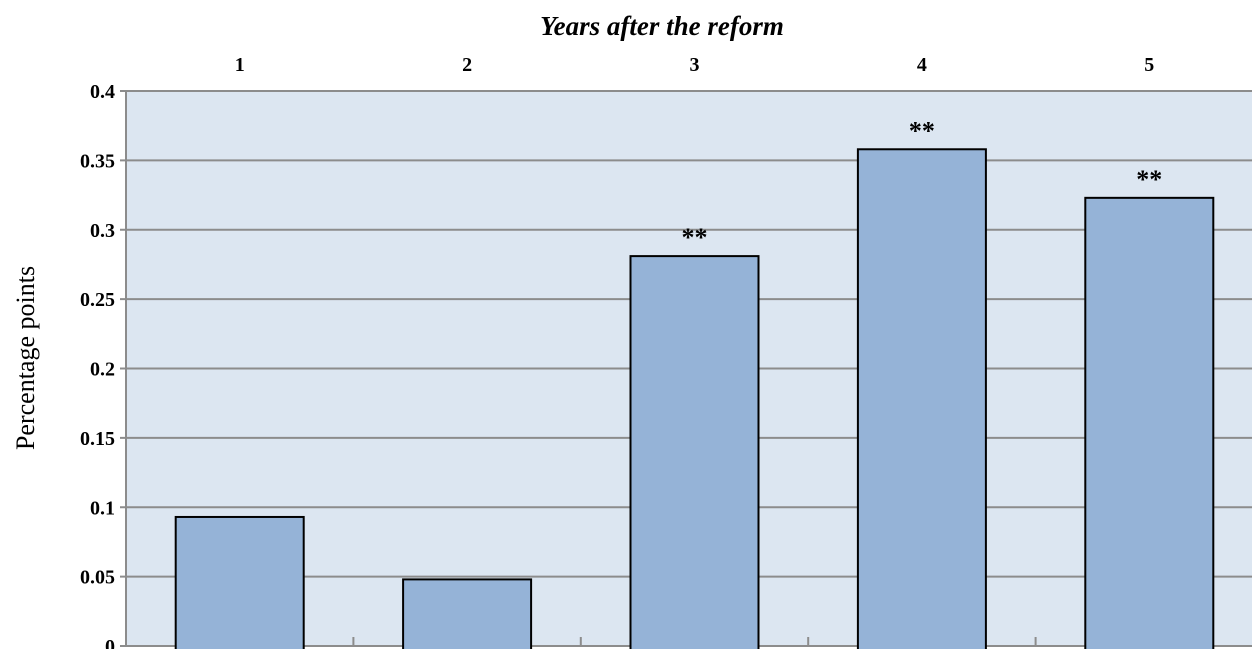 This screenshot has width=1252, height=649. Describe the element at coordinates (97, 300) in the screenshot. I see `y-tick-label: 0.25` at that location.